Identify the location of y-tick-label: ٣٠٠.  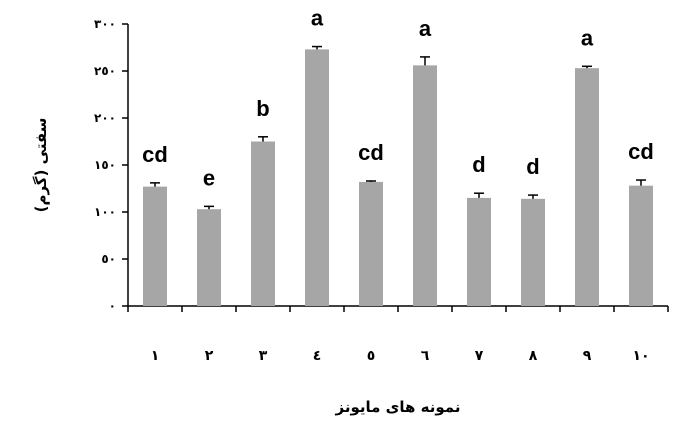
(105, 24).